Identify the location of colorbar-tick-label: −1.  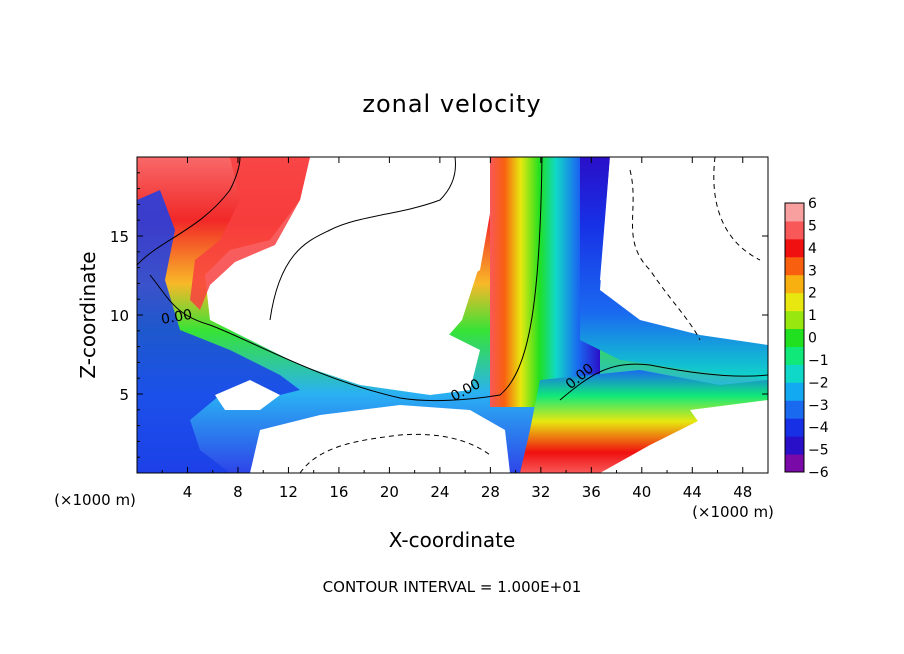
(818, 361).